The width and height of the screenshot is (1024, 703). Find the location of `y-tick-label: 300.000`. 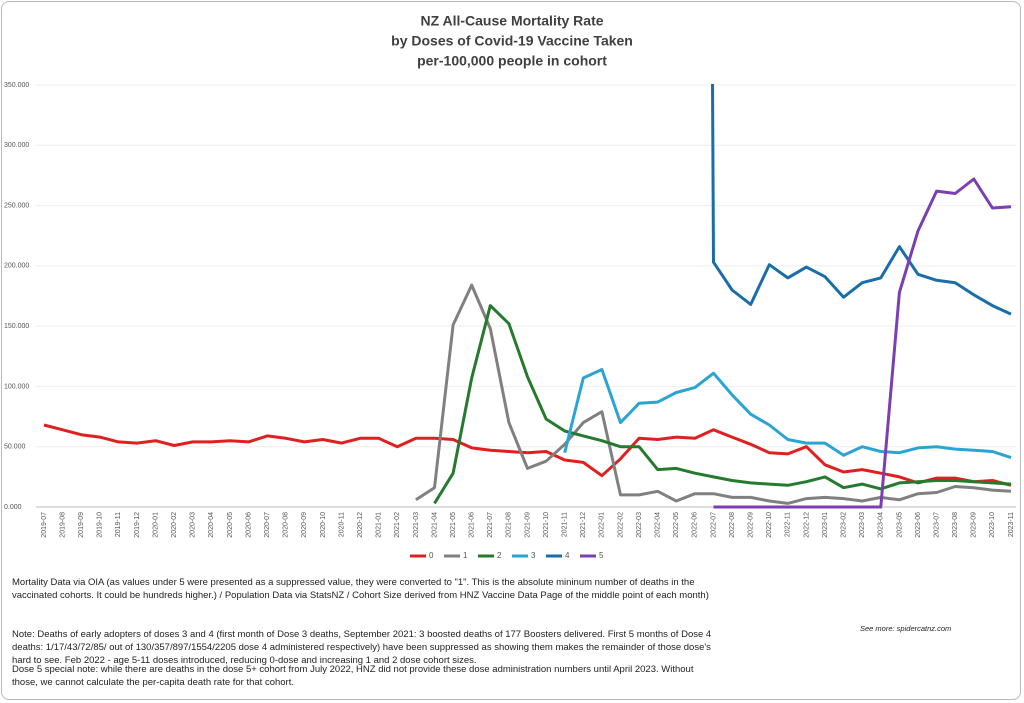

y-tick-label: 300.000 is located at coordinates (16, 145).